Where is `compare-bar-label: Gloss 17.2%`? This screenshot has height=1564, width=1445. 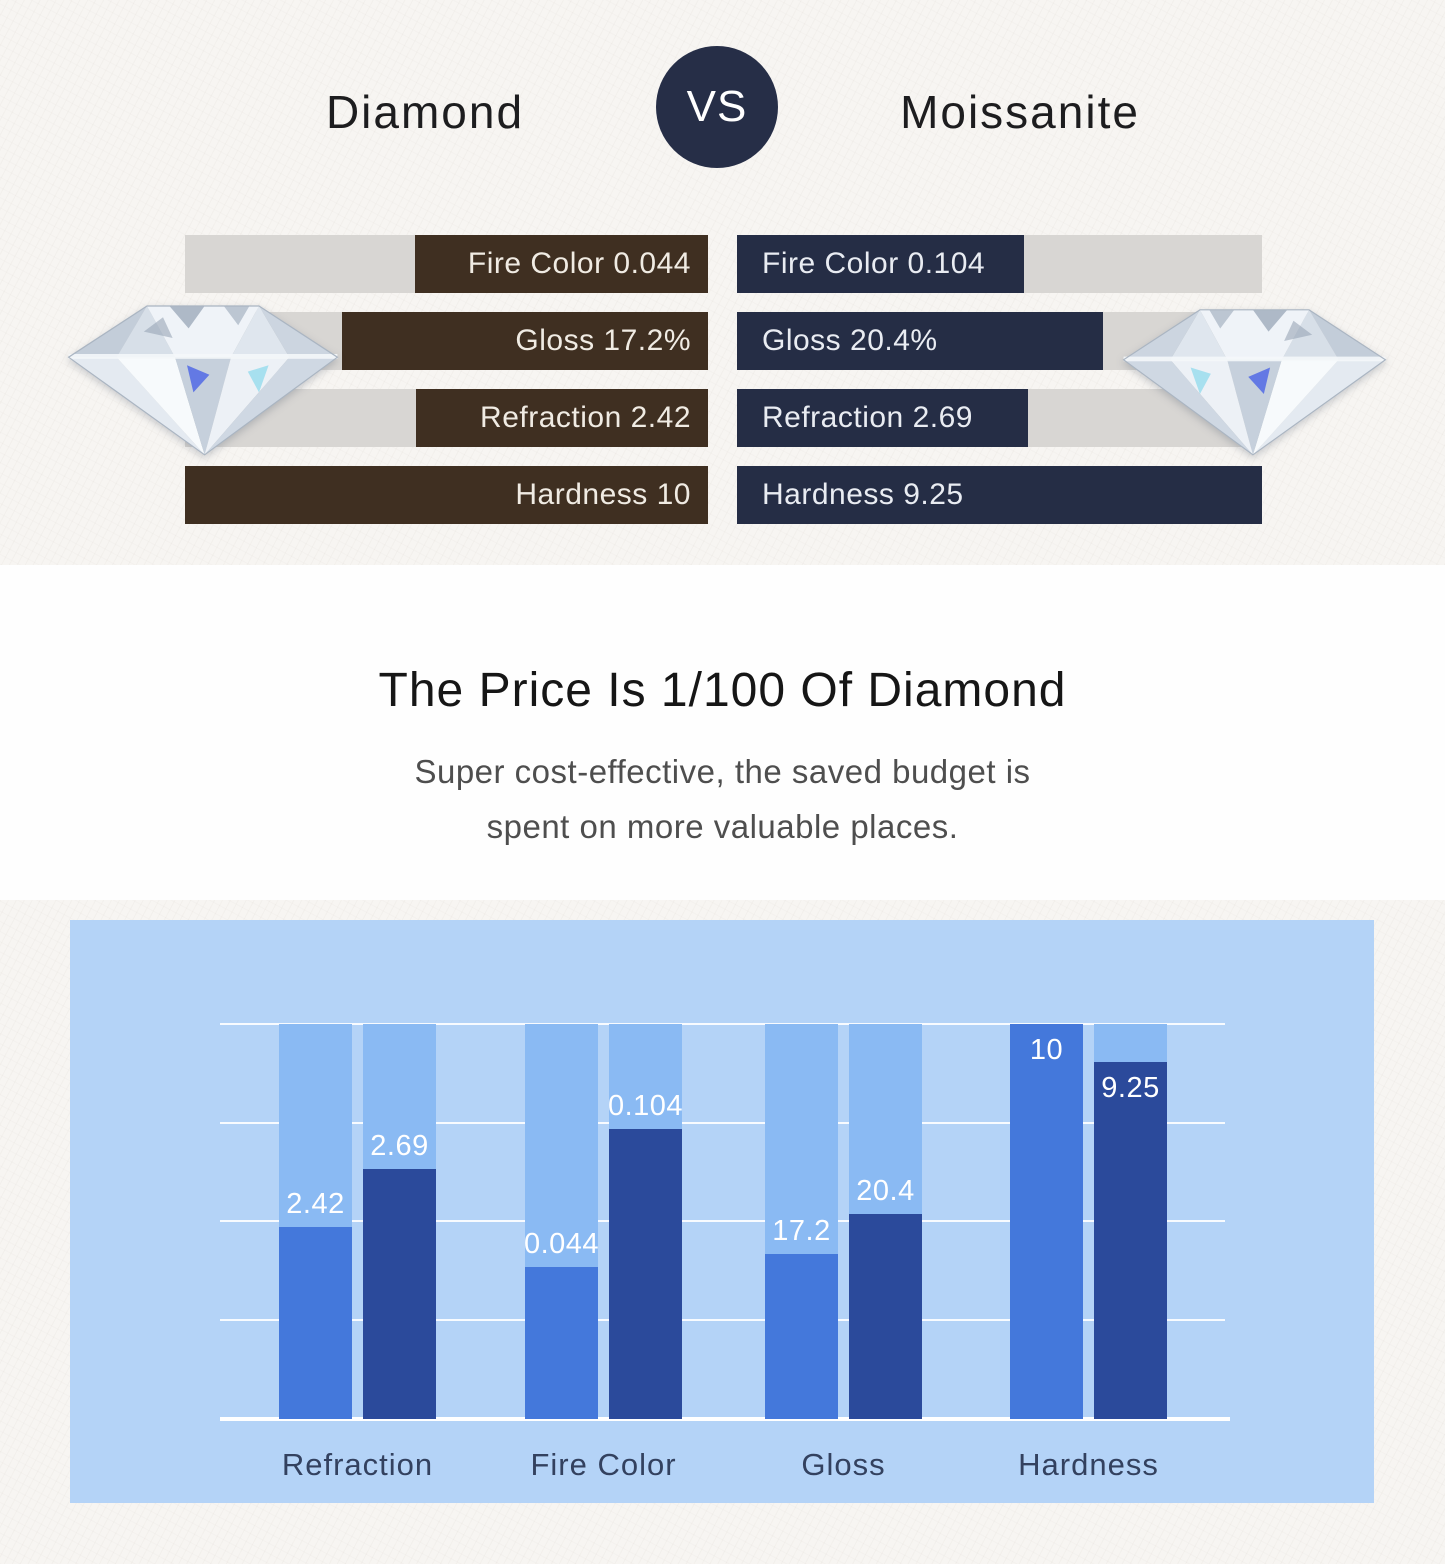 compare-bar-label: Gloss 17.2% is located at coordinates (603, 340).